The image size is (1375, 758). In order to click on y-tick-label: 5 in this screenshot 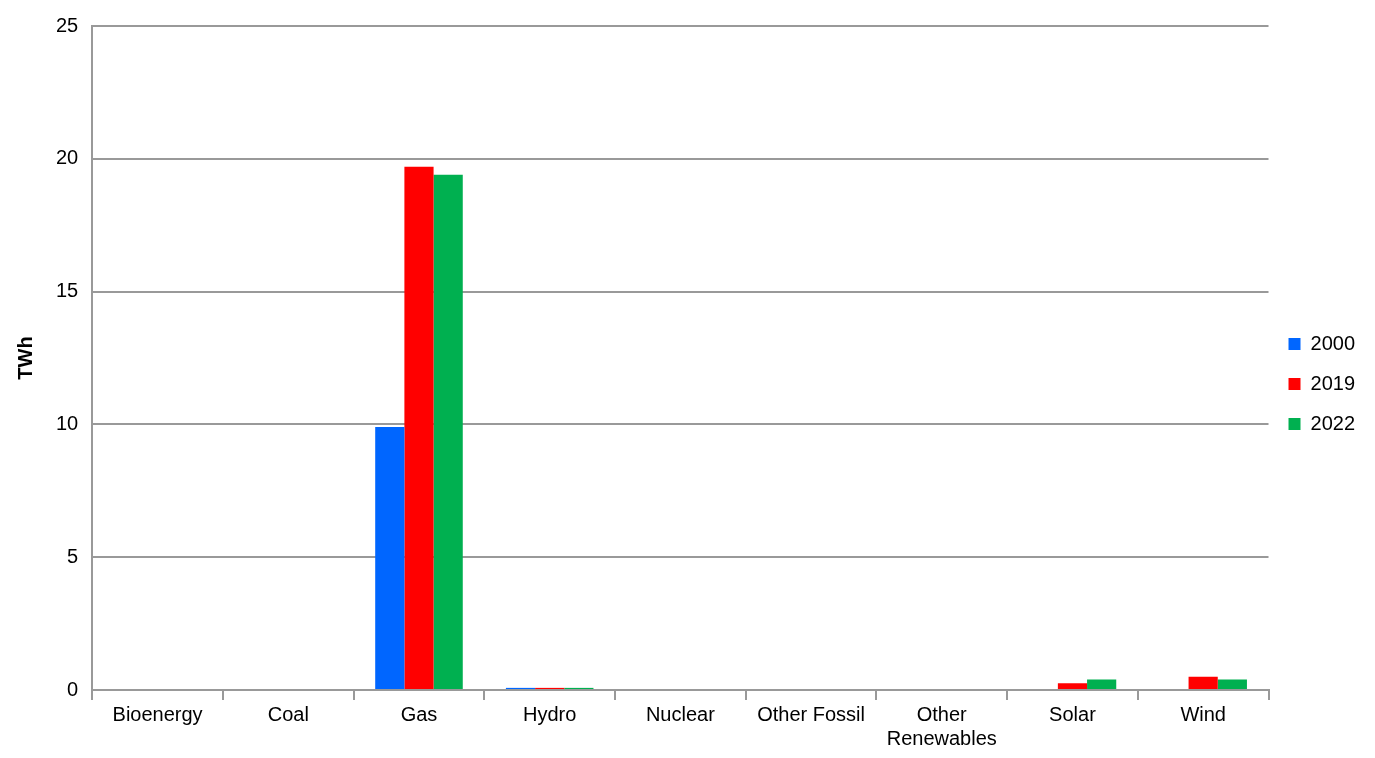, I will do `click(73, 555)`.